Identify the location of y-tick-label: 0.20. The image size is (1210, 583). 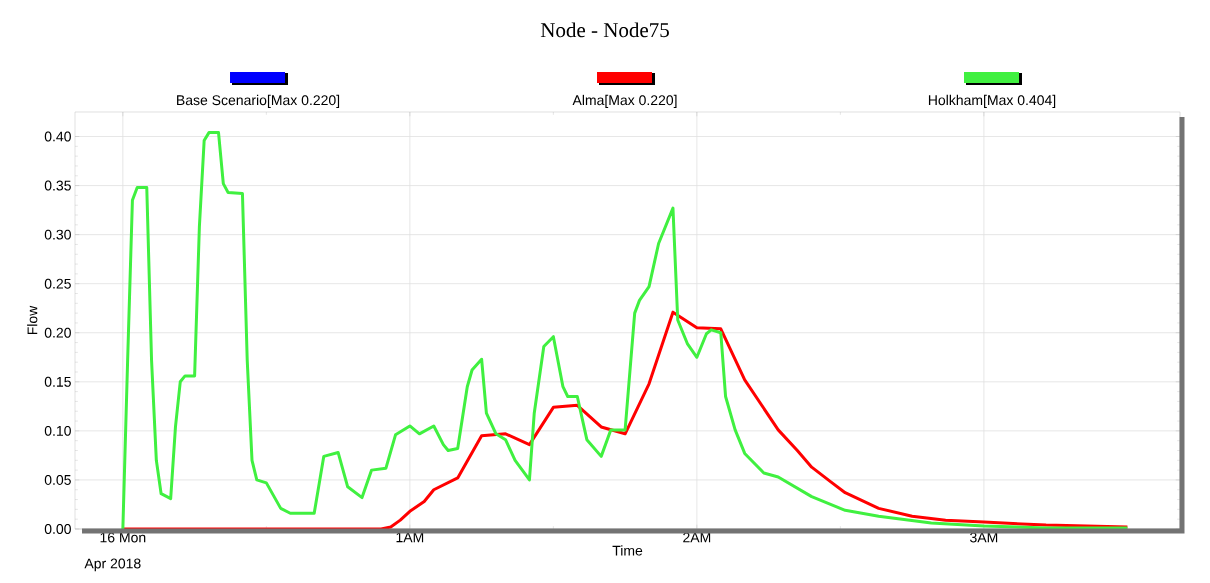
(57, 332).